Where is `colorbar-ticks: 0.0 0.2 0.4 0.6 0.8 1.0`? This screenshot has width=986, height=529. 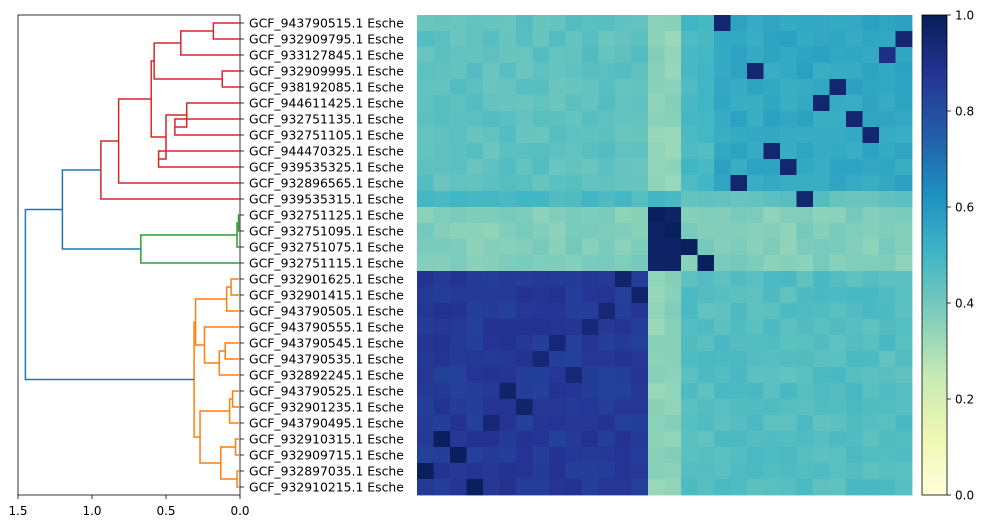 colorbar-ticks: 0.0 0.2 0.4 0.6 0.8 1.0 is located at coordinates (960, 255).